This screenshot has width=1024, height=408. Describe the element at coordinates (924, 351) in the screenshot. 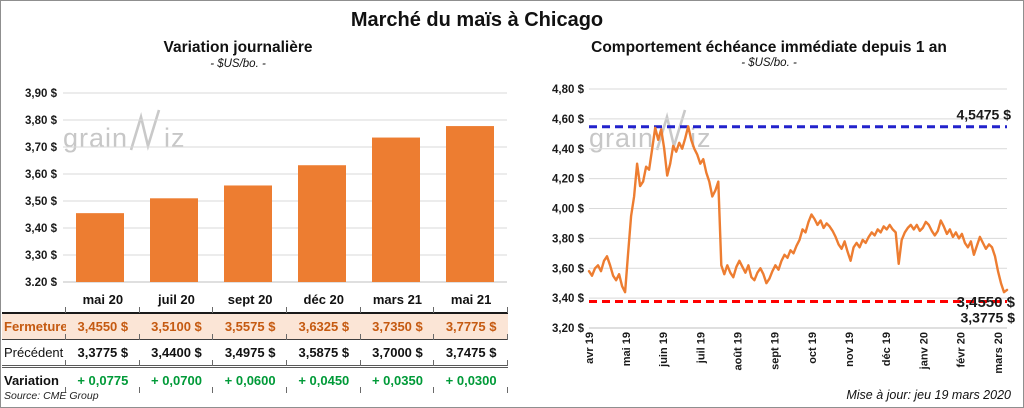

I see `x-tick-label: janv 20` at that location.